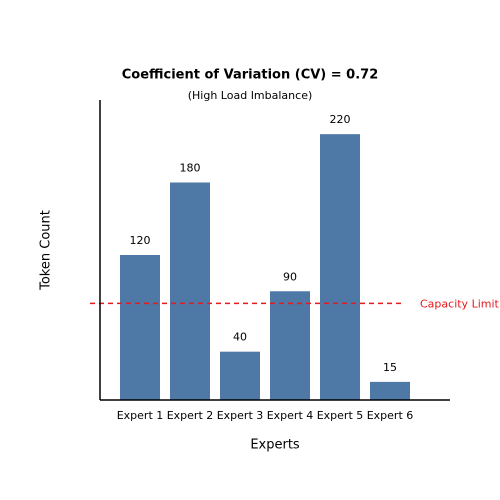 The image size is (500, 500). I want to click on reference-label: Capacity Limit, so click(460, 303).